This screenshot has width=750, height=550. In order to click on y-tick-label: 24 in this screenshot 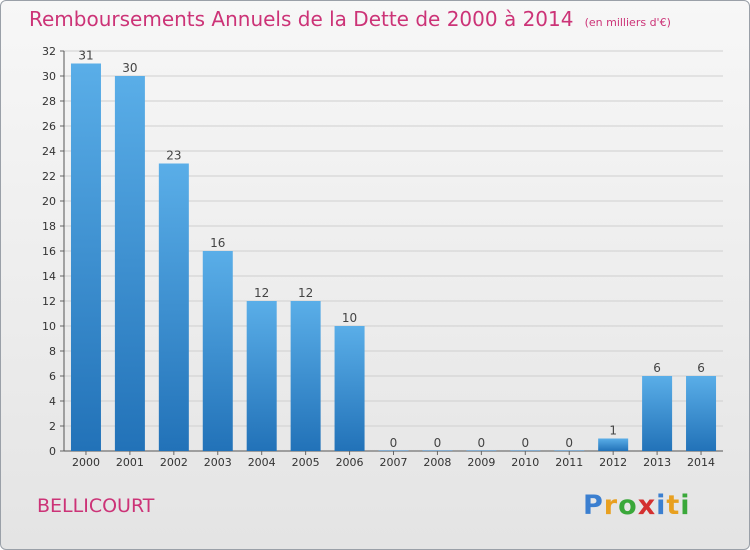, I will do `click(49, 151)`.